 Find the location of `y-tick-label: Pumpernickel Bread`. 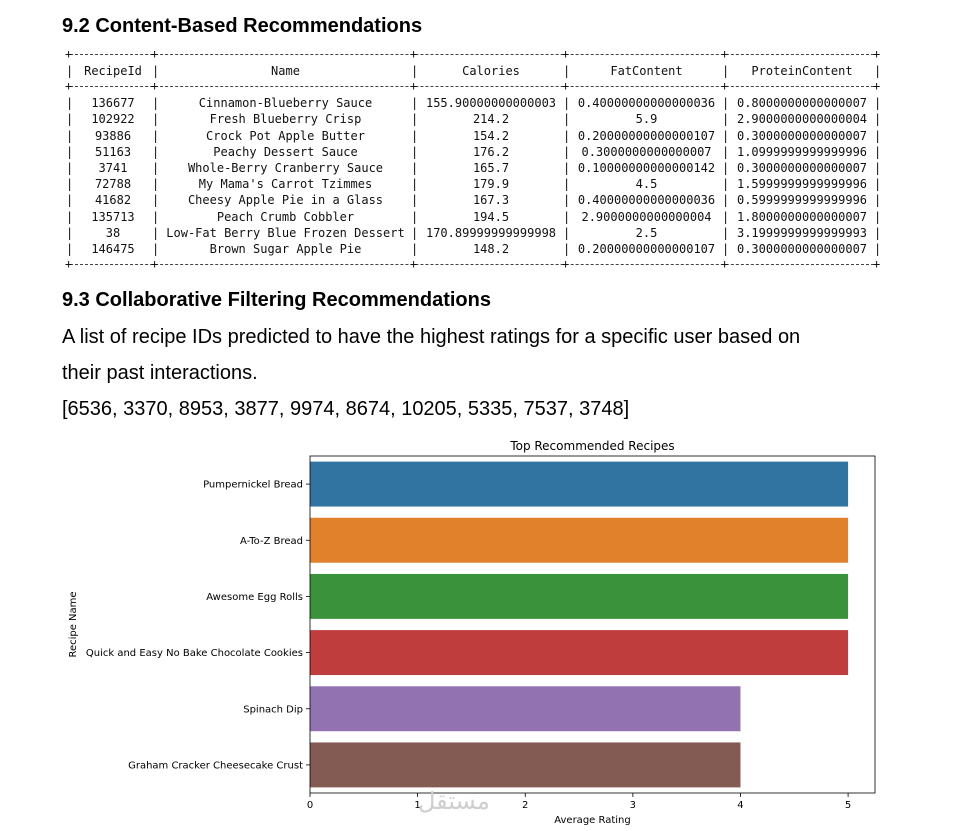

y-tick-label: Pumpernickel Bread is located at coordinates (253, 485).